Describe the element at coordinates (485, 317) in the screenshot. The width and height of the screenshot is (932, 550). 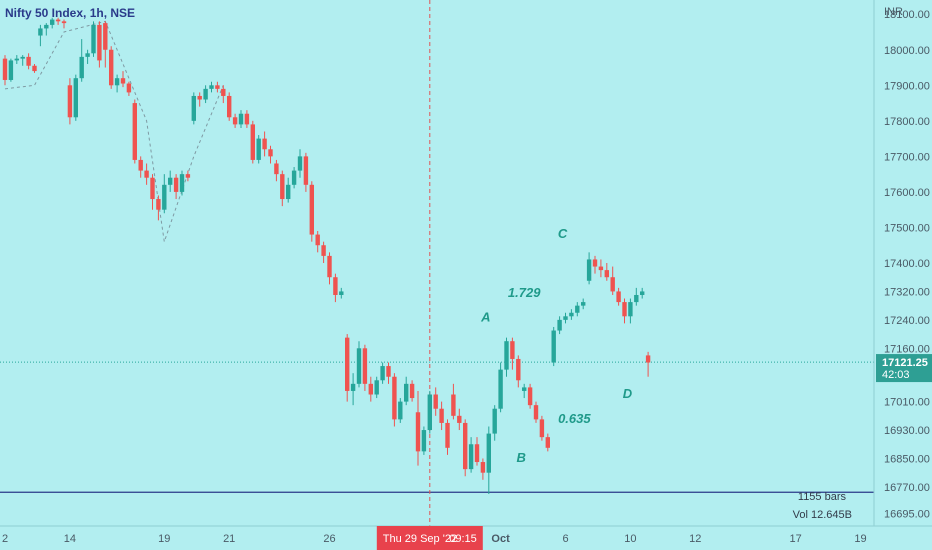
I see `wave-label: A` at that location.